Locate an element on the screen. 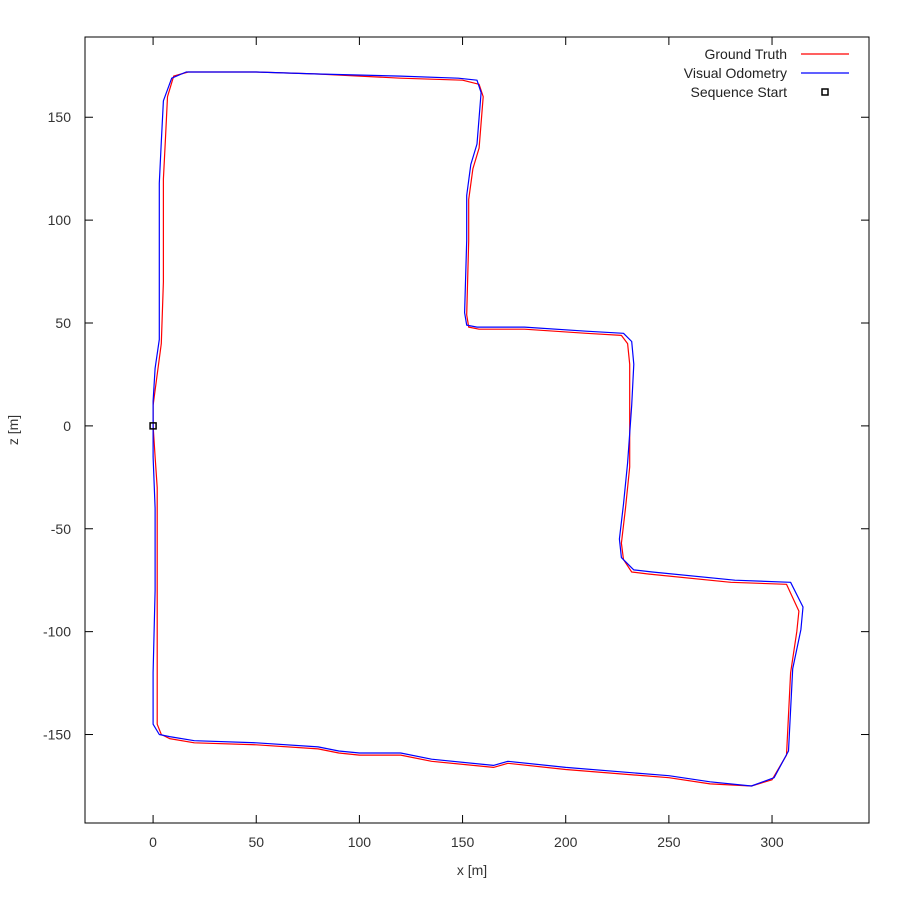  x-tick-label: 50 is located at coordinates (256, 842).